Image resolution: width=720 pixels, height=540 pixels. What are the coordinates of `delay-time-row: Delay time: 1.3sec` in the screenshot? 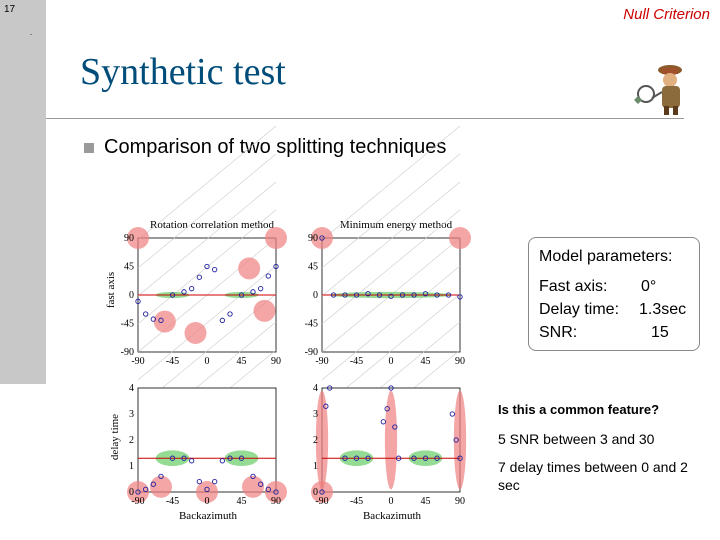 It's located at (612, 310).